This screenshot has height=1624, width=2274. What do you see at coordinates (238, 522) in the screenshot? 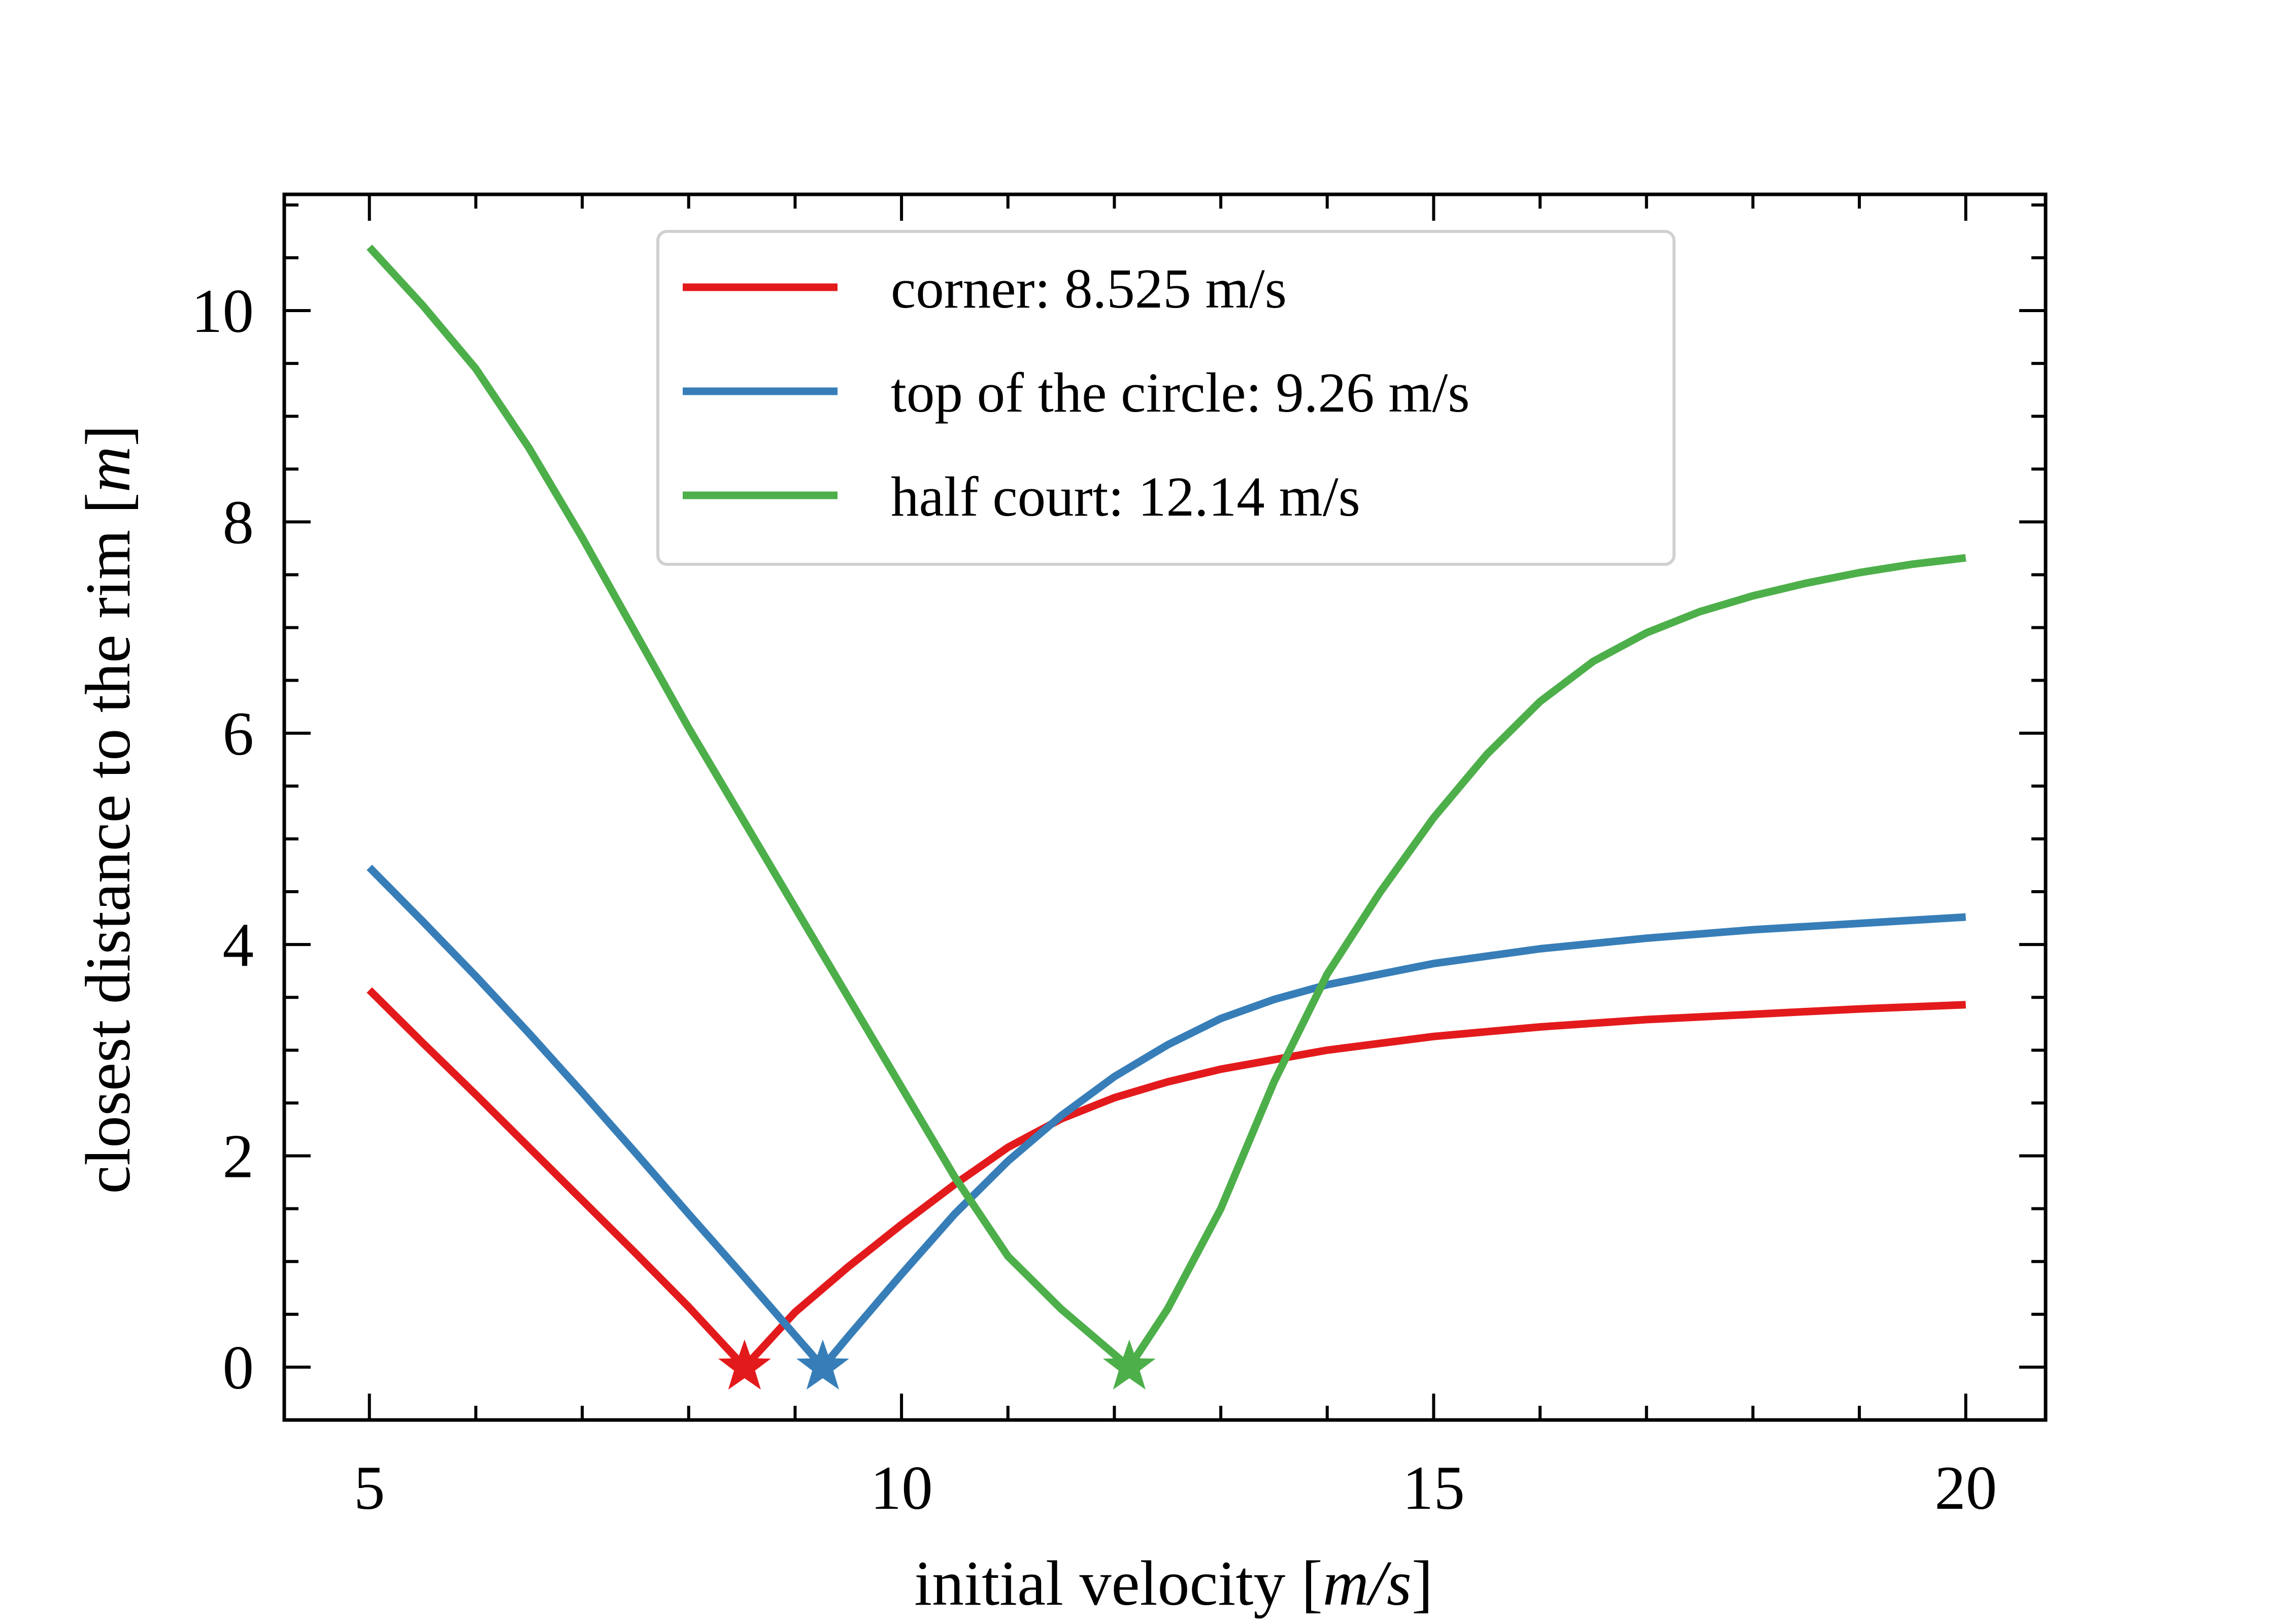
I see `y-tick-label-8: 8` at bounding box center [238, 522].